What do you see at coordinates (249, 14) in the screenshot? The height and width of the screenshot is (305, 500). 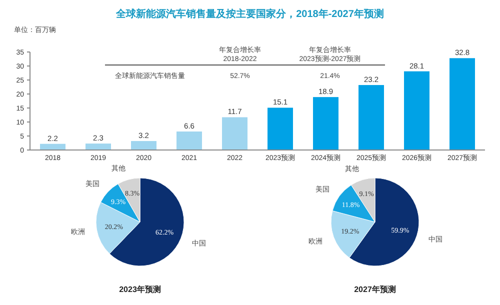 I see `chart-title: 全球新能源汽车销售量及按主要国家分，2018年-2027年预测` at bounding box center [249, 14].